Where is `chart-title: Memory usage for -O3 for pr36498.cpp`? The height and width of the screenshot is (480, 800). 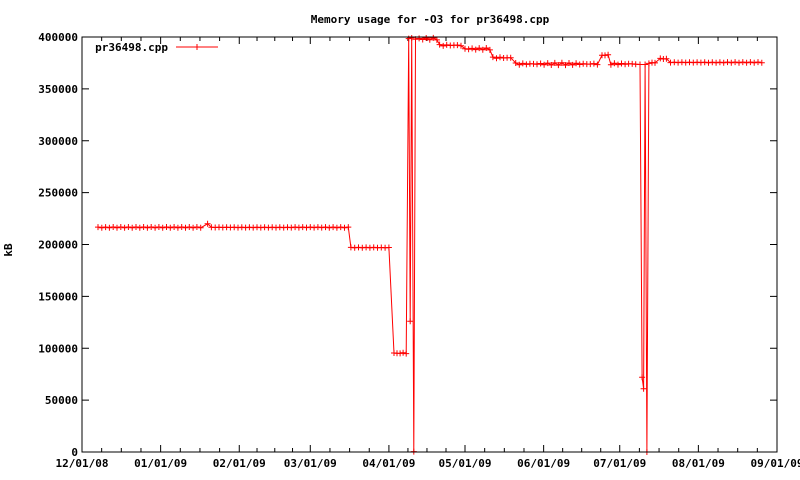 chart-title: Memory usage for -O3 for pr36498.cpp is located at coordinates (430, 19).